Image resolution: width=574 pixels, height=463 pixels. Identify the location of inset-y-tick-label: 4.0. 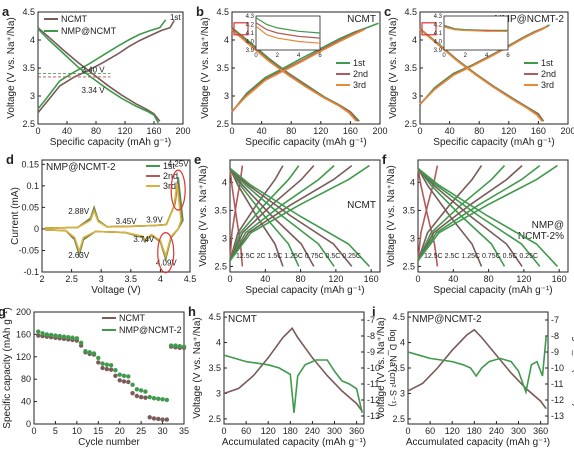
(250, 43).